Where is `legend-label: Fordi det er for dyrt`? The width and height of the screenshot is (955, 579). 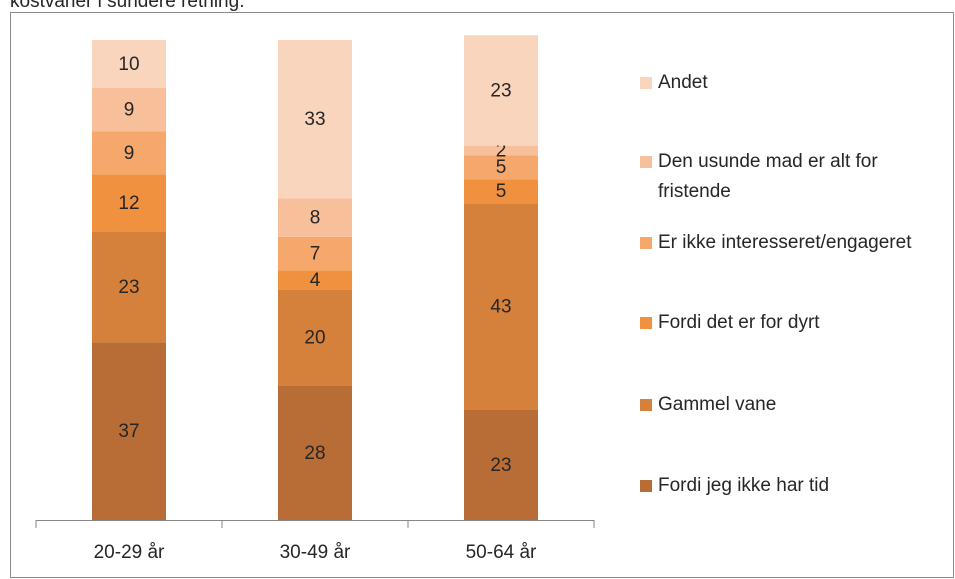
legend-label: Fordi det er for dyrt is located at coordinates (739, 322).